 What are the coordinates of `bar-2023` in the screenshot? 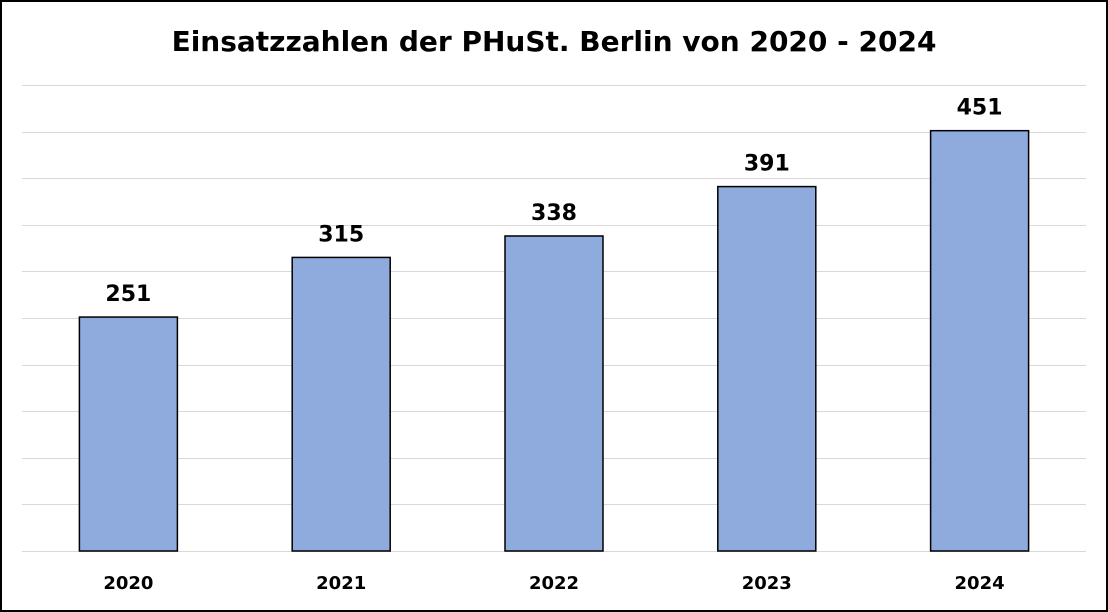 It's located at (767, 368).